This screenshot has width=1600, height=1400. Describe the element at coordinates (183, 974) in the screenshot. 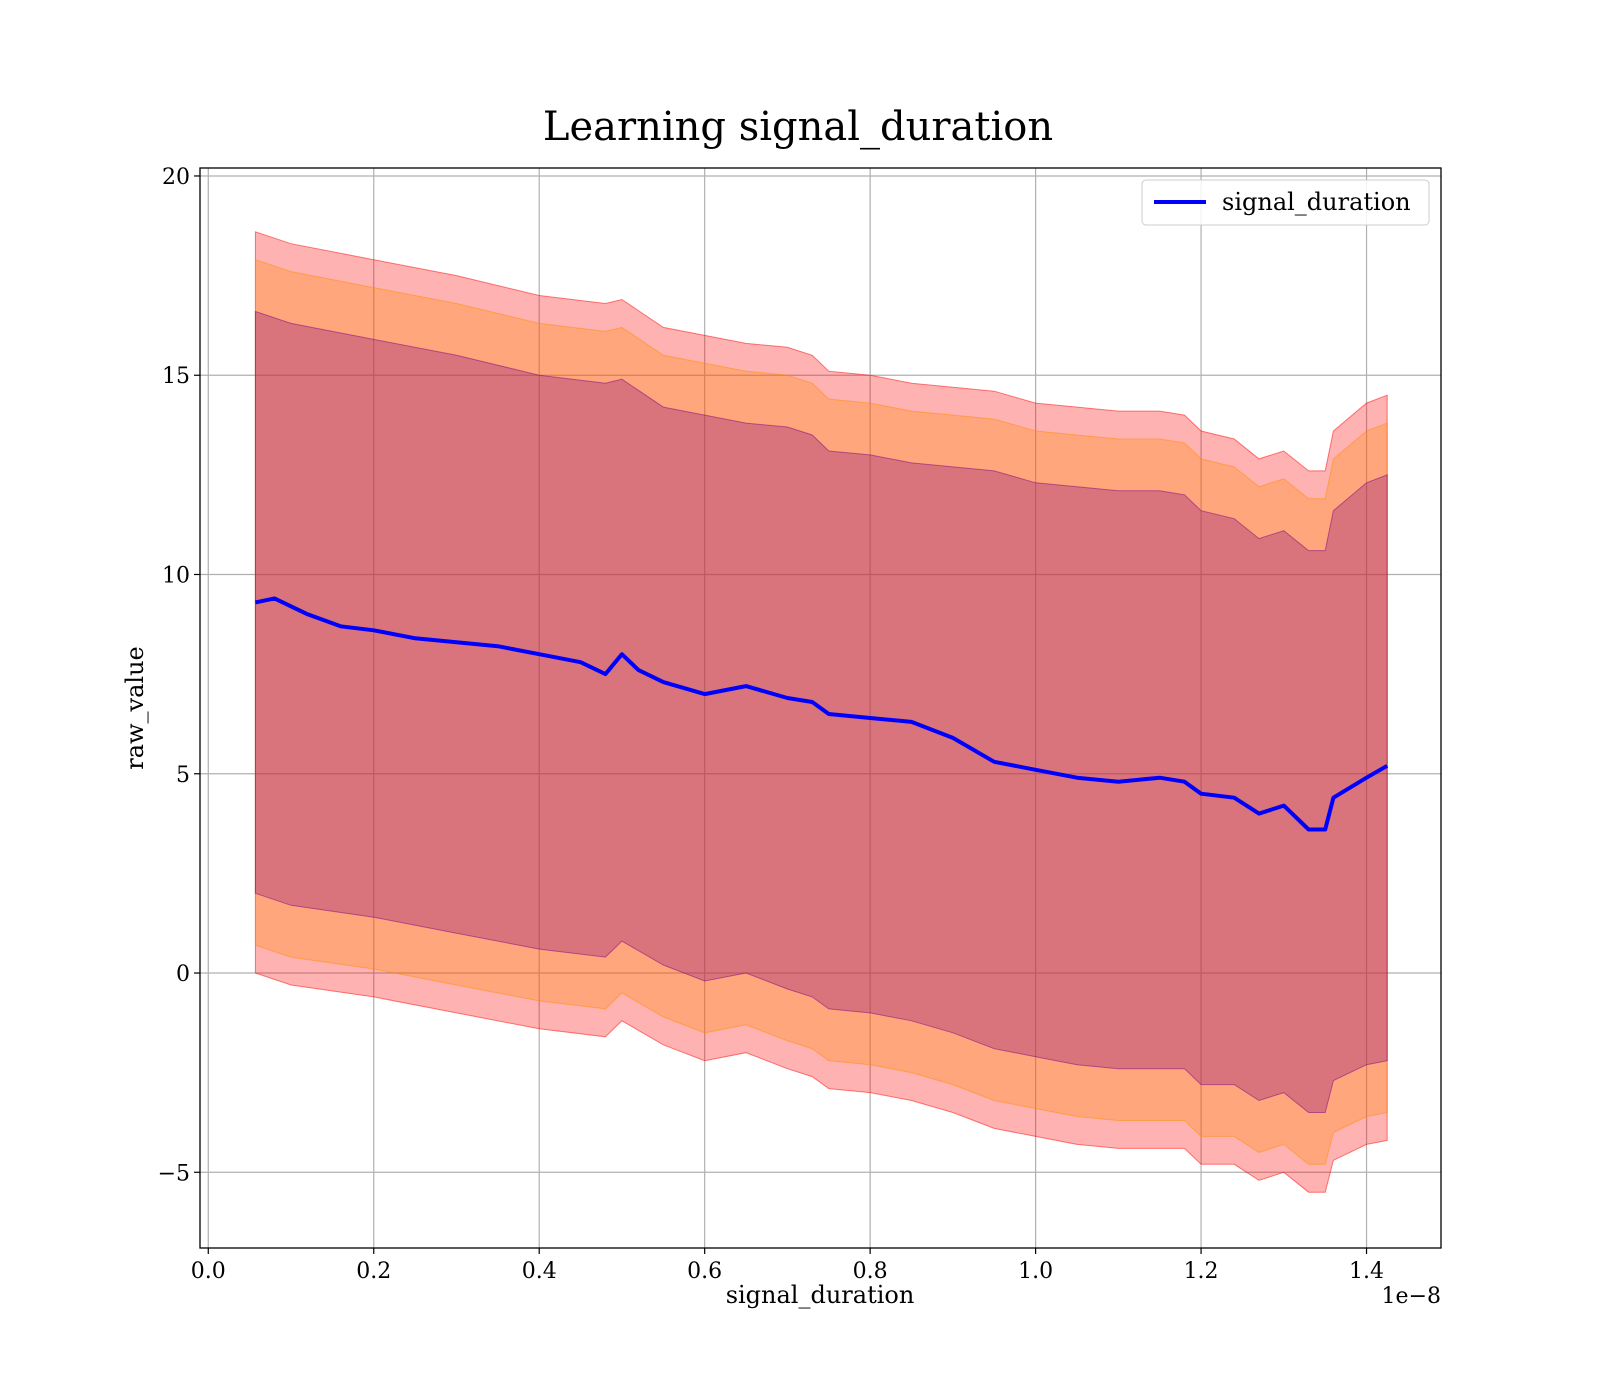

I see `y-tick-label: 0` at that location.